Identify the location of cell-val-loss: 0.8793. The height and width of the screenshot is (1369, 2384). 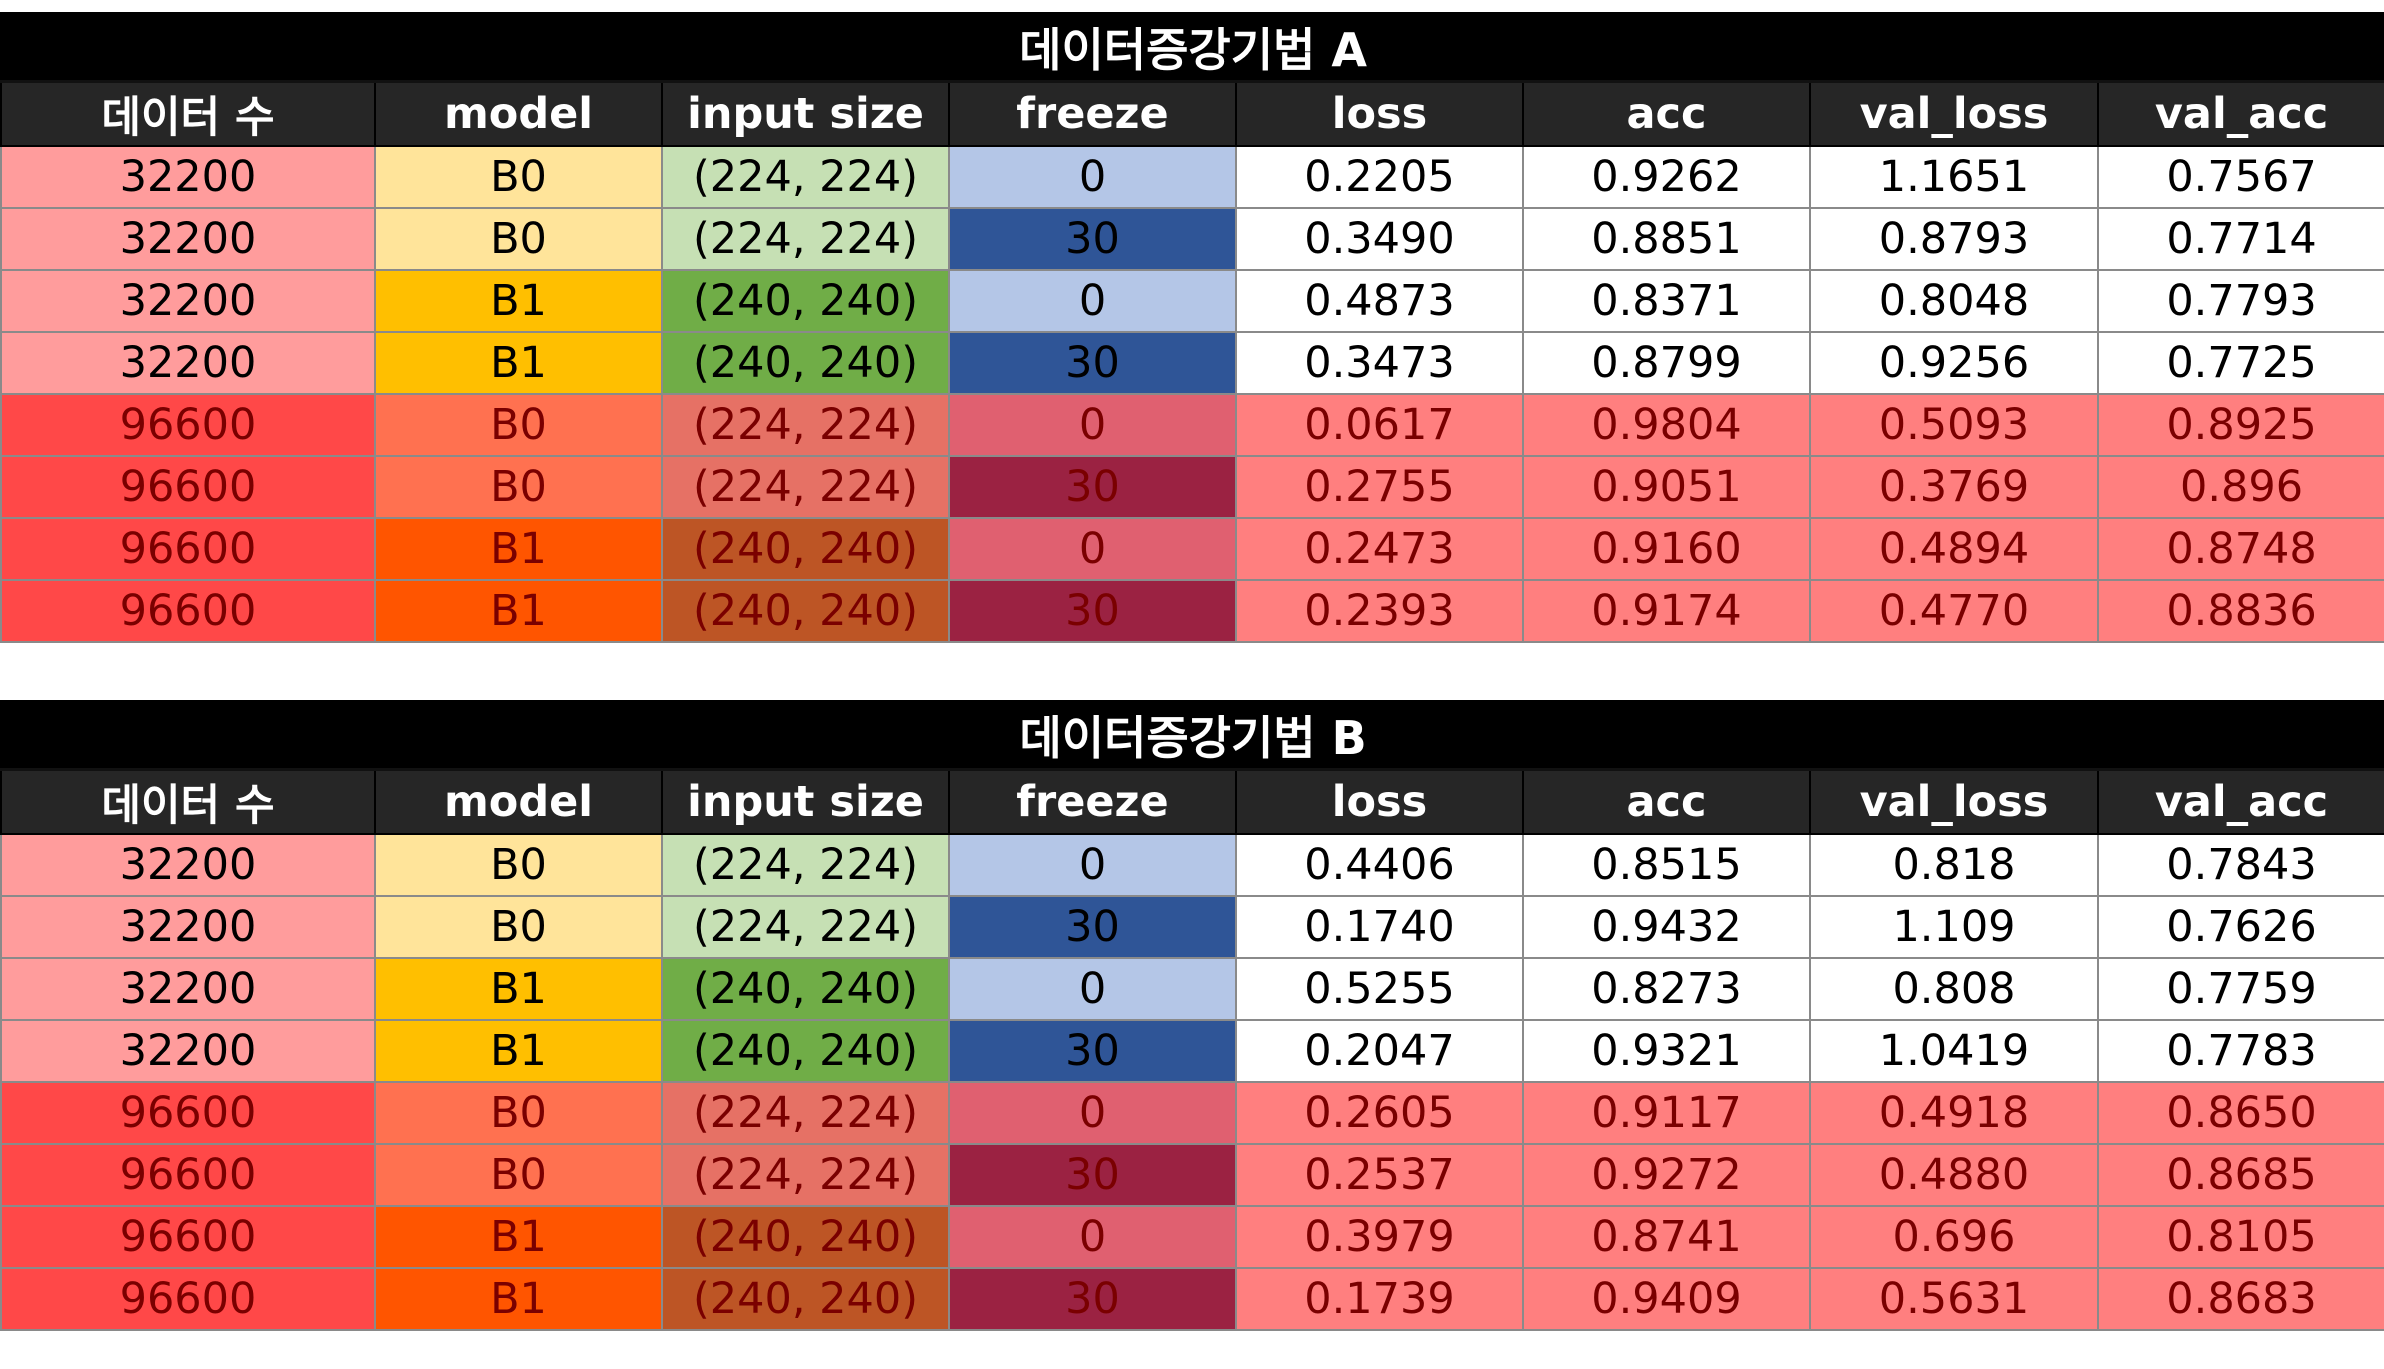
(1954, 239).